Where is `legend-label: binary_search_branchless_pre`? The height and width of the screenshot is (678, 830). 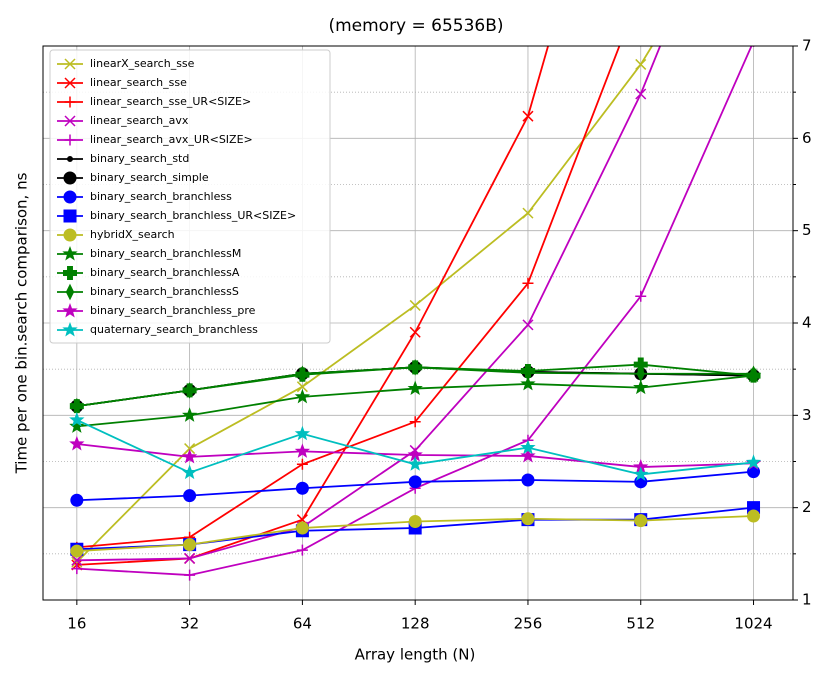
legend-label: binary_search_branchless_pre is located at coordinates (173, 310).